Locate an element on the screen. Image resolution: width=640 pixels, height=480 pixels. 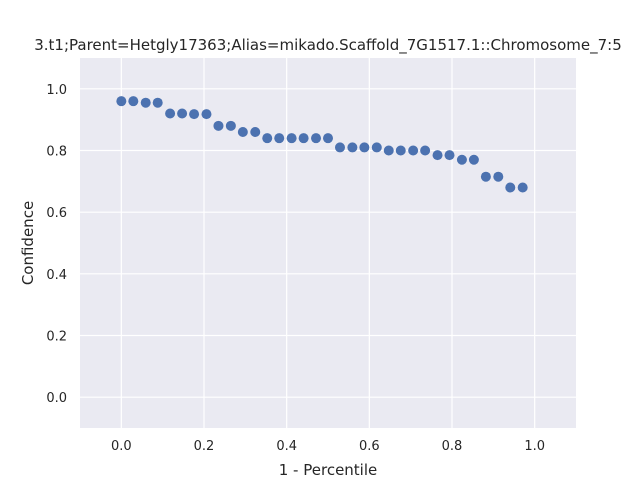
x-tick-label: 1.0 is located at coordinates (534, 446).